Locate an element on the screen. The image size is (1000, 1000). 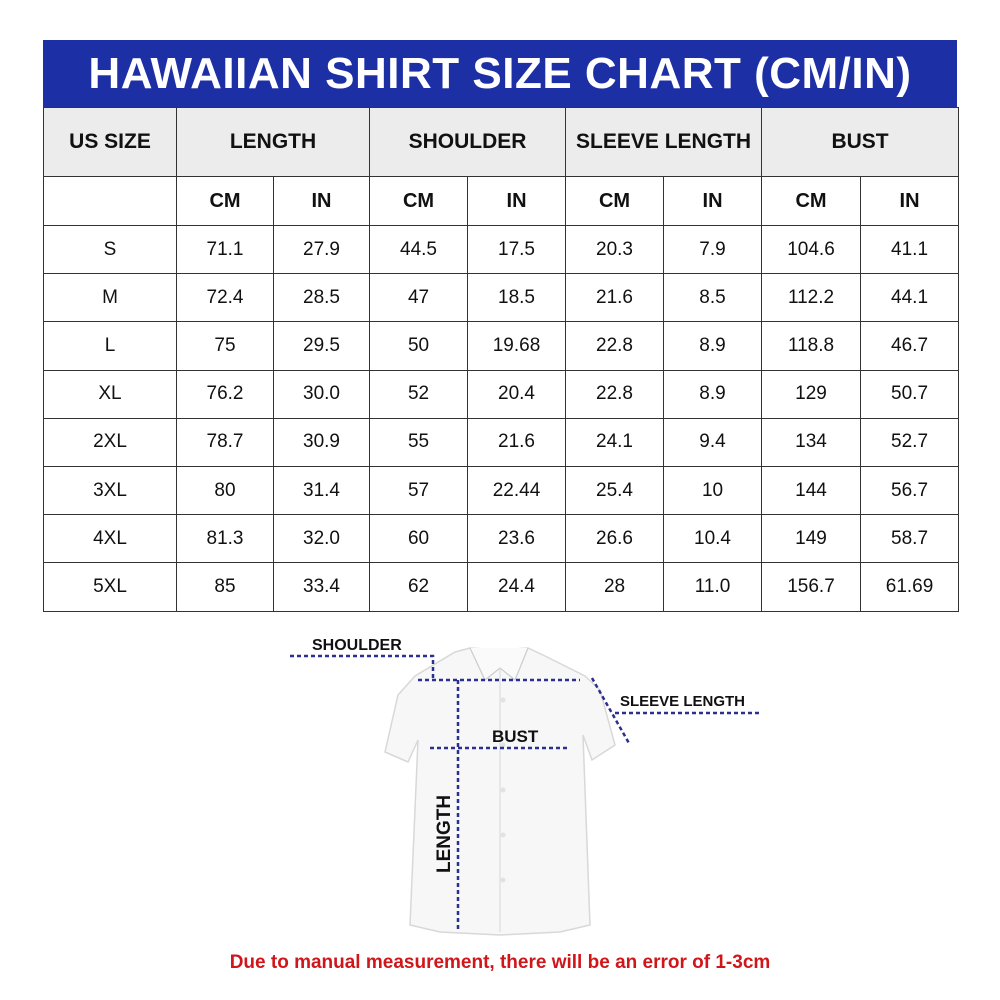
value-cell: 30.9 is located at coordinates (321, 442).